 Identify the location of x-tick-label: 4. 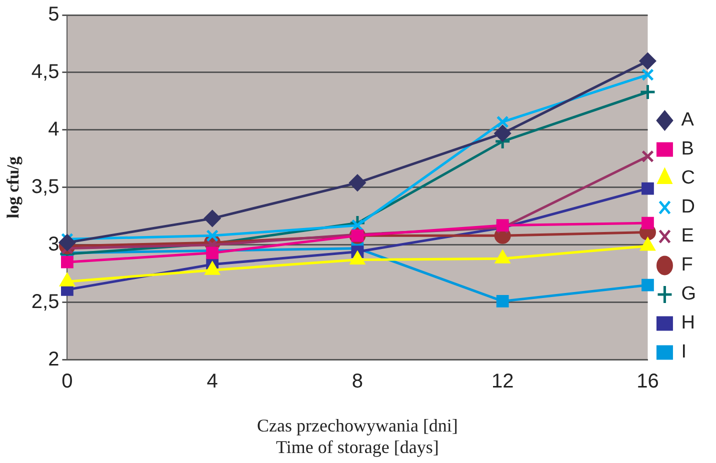
(212, 381).